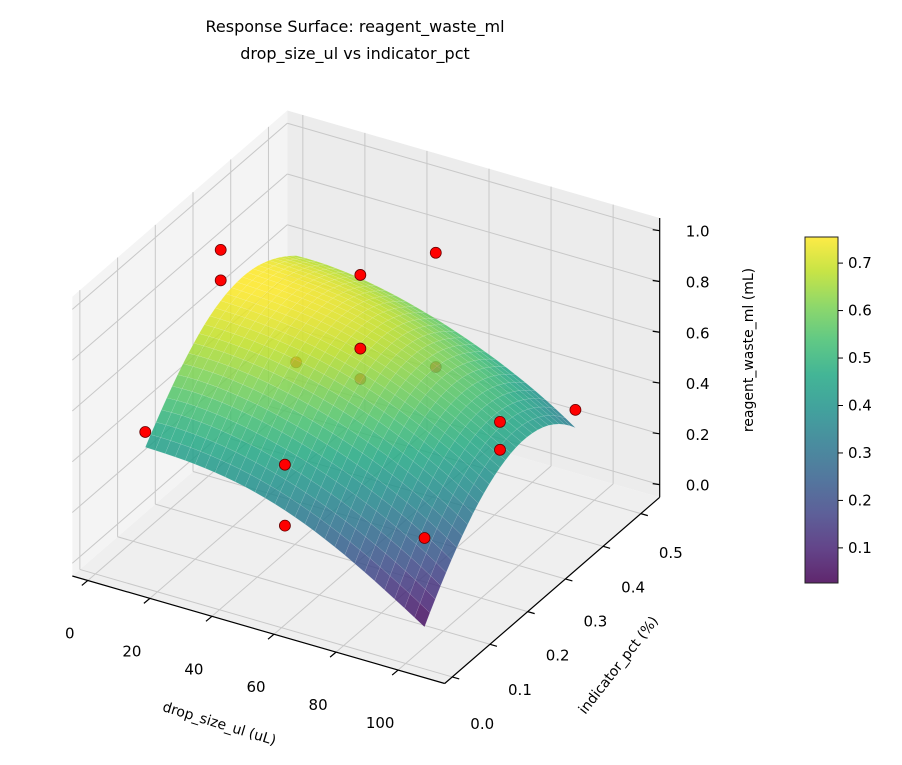 This screenshot has width=902, height=765. Describe the element at coordinates (860, 453) in the screenshot. I see `colorbar-tick-label: 0.3` at that location.